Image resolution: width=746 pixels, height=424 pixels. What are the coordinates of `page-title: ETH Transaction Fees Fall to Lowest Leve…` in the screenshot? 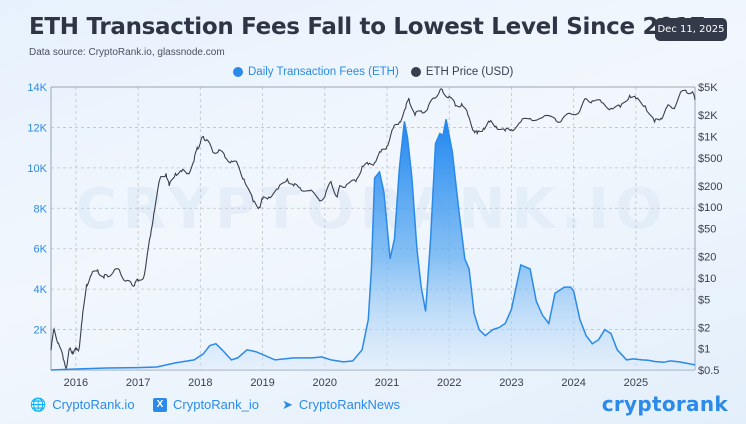 It's located at (367, 27).